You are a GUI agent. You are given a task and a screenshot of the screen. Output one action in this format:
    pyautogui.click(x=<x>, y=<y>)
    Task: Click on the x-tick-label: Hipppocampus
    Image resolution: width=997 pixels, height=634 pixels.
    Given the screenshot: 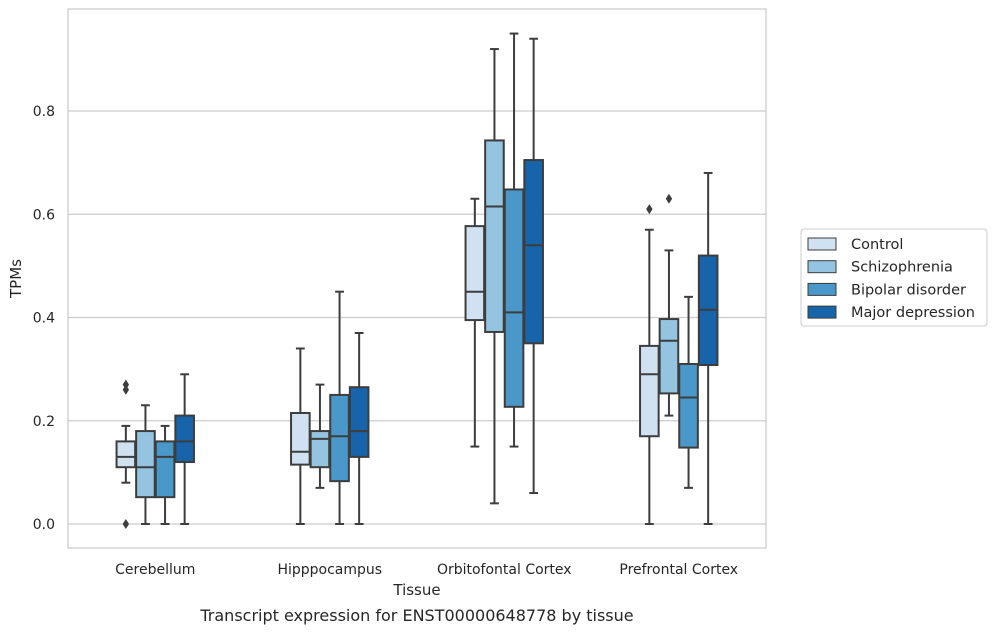 What is the action you would take?
    pyautogui.click(x=329, y=570)
    